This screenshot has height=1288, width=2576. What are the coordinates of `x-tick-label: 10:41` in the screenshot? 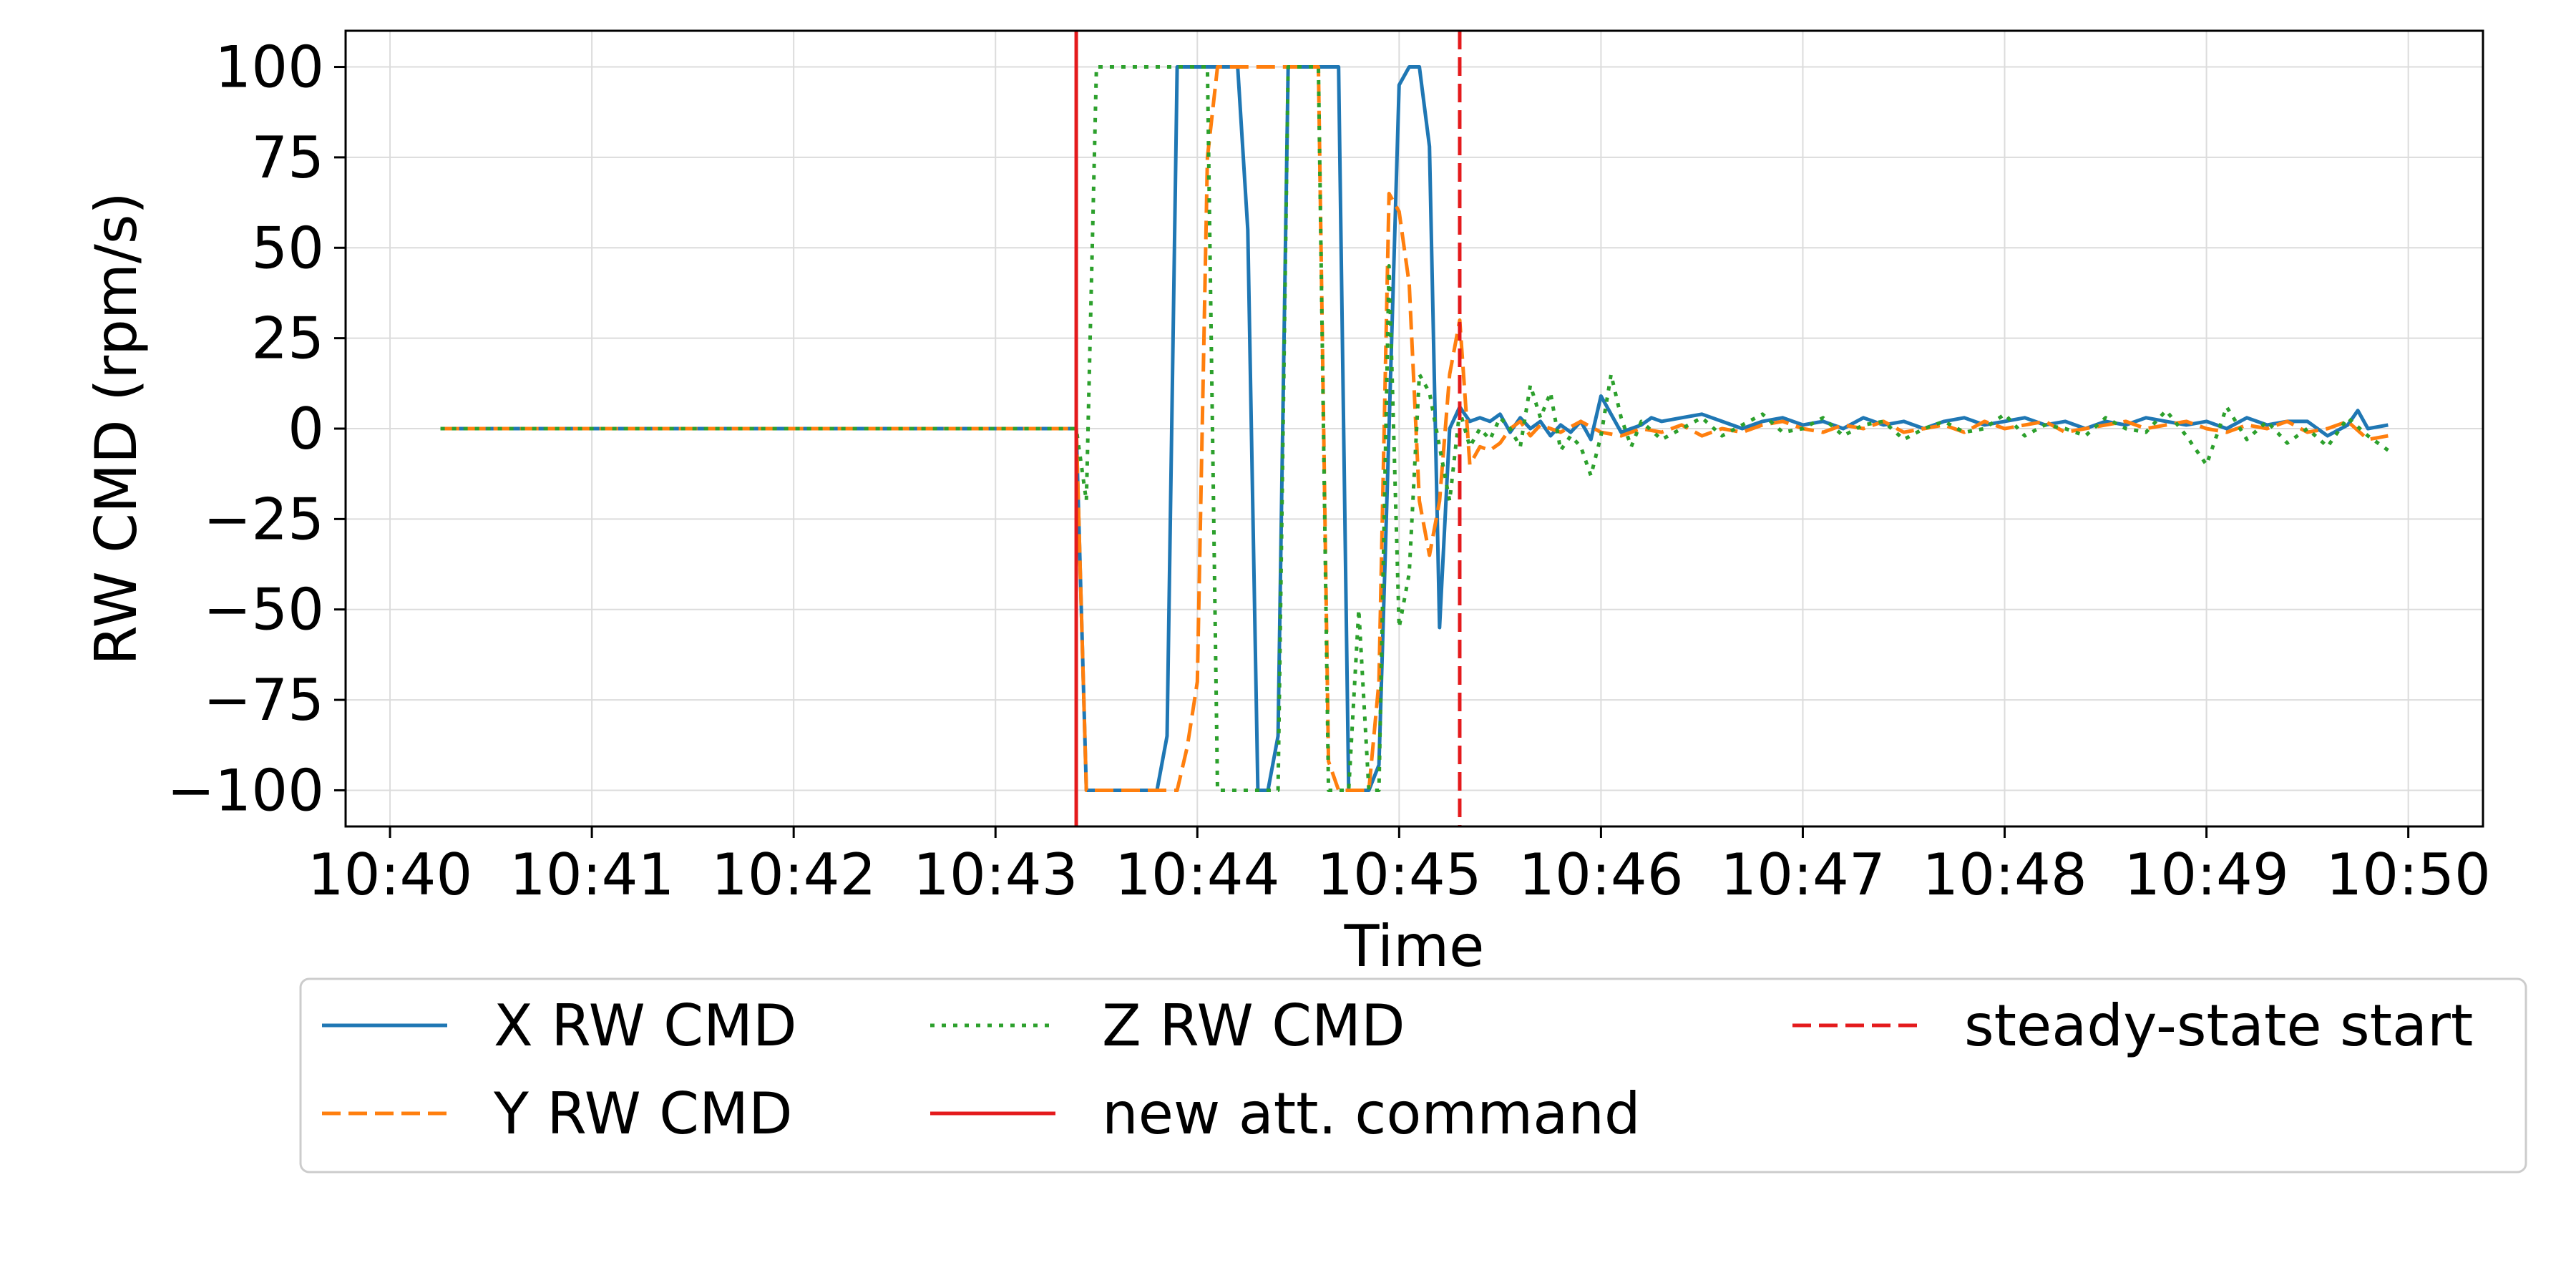 It's located at (592, 875).